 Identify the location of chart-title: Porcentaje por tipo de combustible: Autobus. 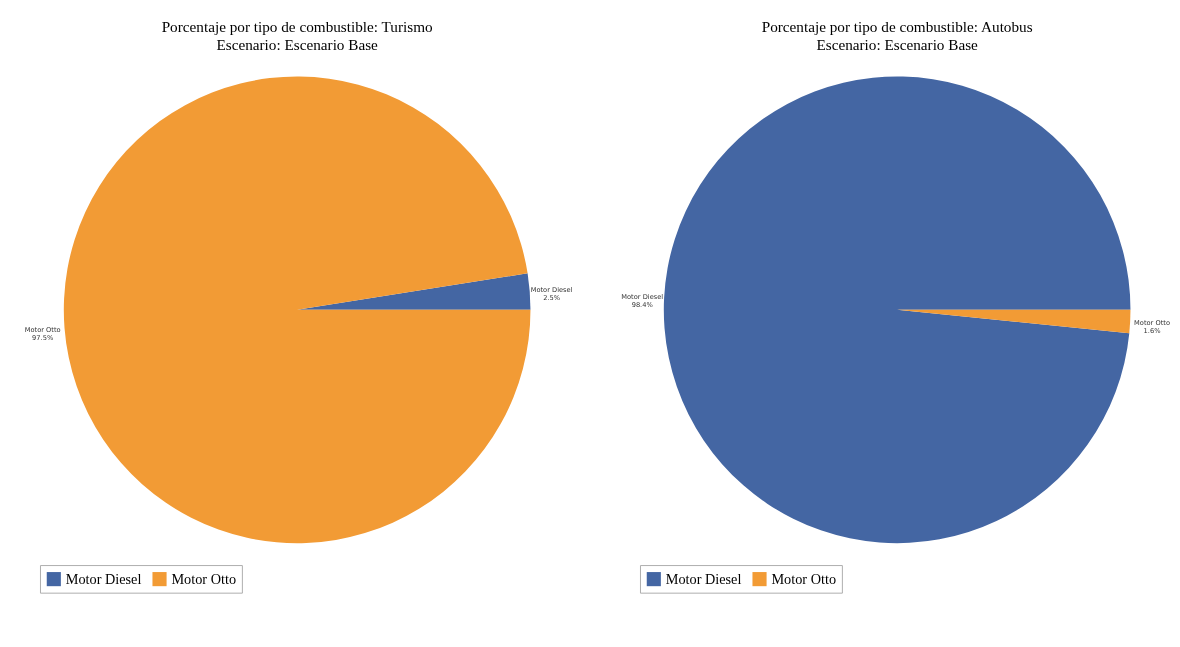
(897, 26).